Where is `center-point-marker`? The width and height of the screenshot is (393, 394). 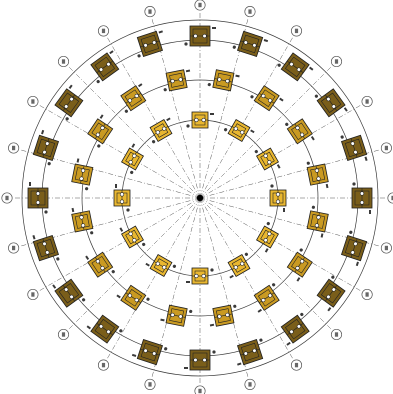 center-point-marker is located at coordinates (200, 198).